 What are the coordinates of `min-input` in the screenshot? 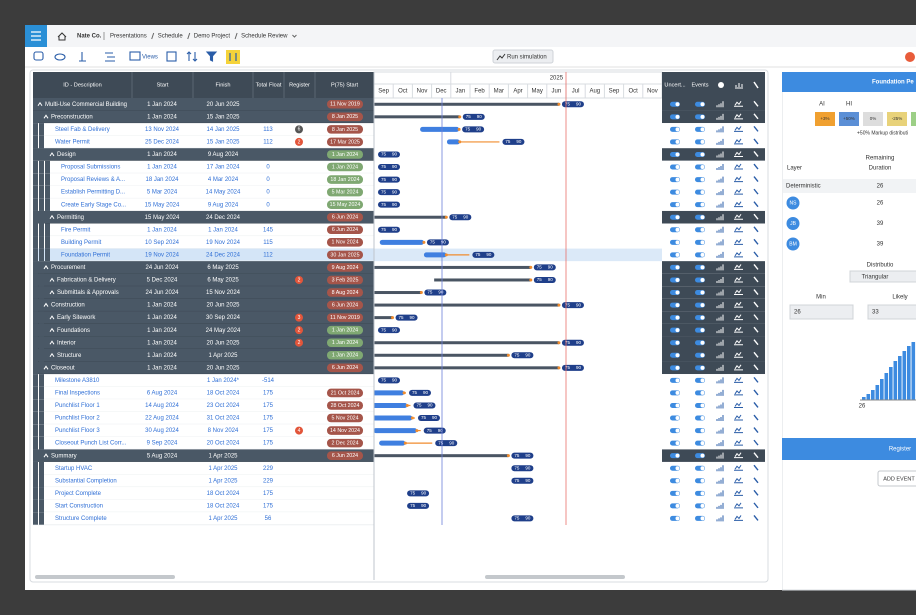 It's located at (821, 312).